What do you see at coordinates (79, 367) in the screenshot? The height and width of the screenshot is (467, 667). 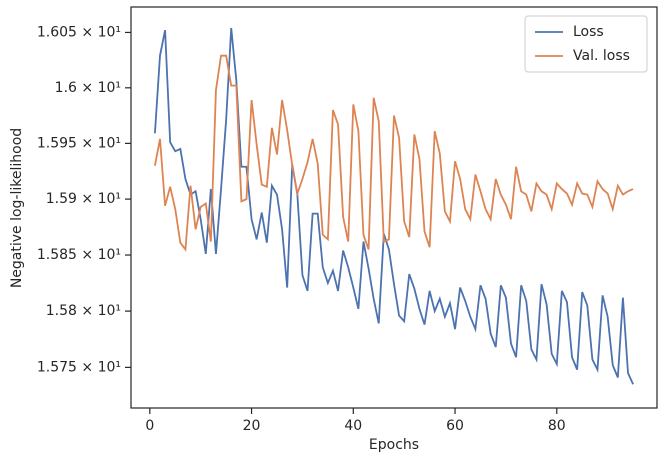 I see `y-tick-label: 1.575 × 10¹` at bounding box center [79, 367].